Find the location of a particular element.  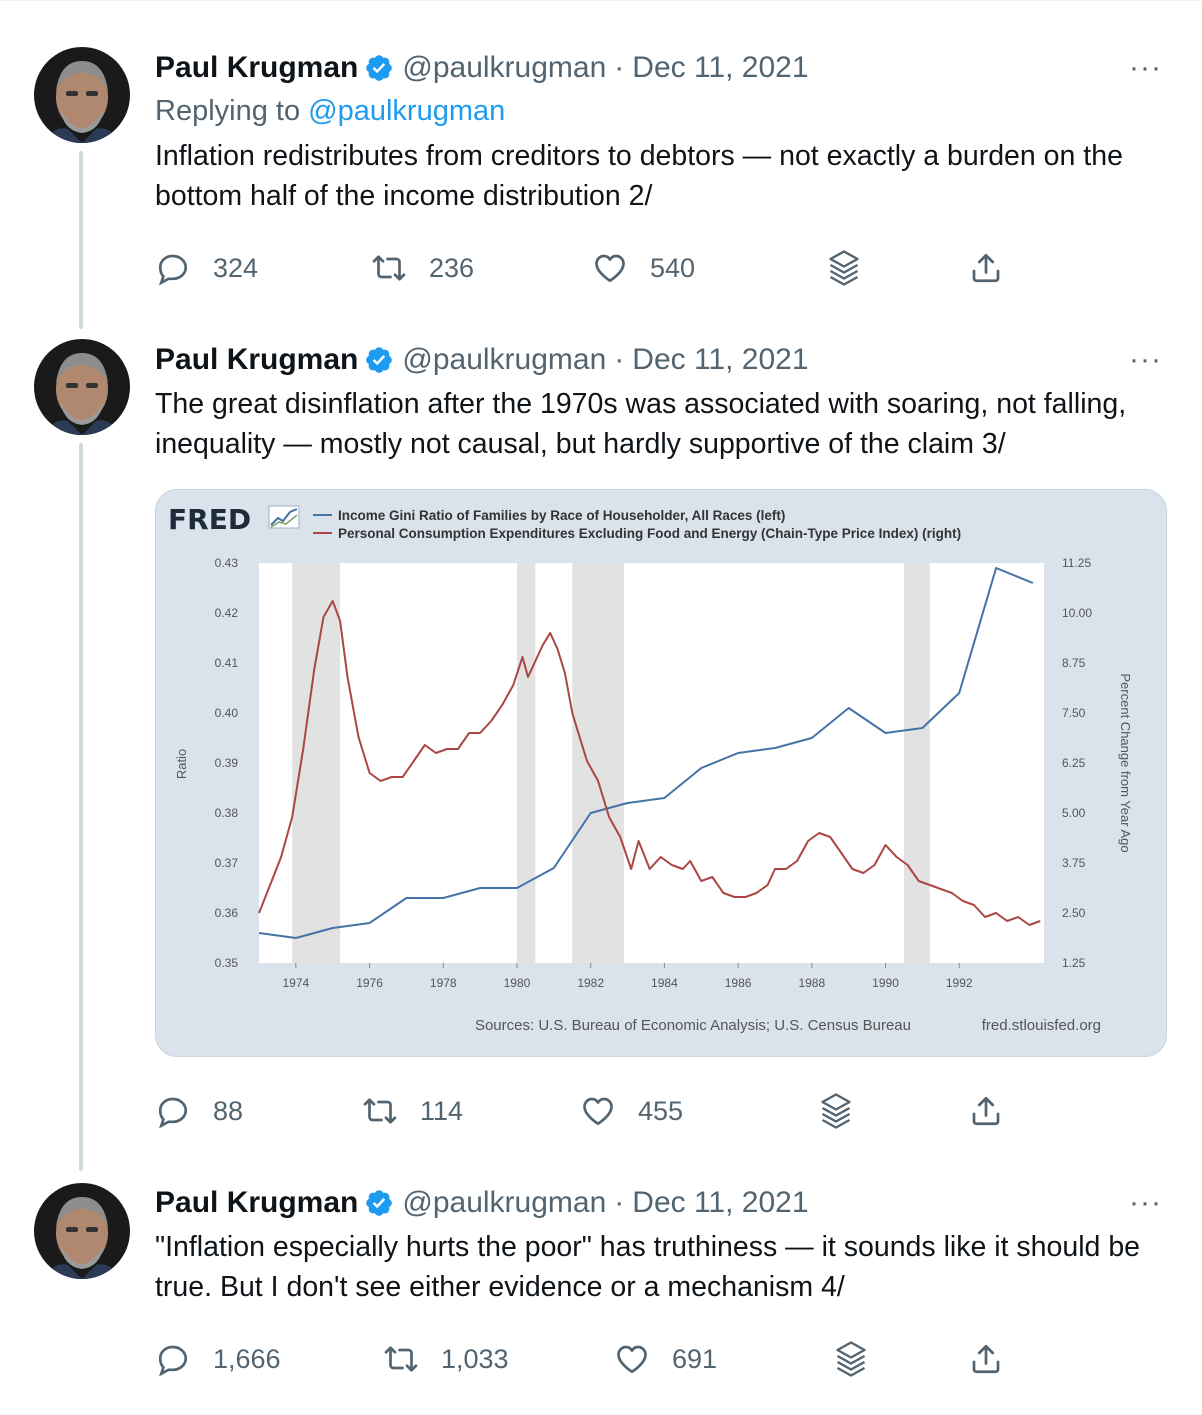

fred-logo: FRED is located at coordinates (209, 519).